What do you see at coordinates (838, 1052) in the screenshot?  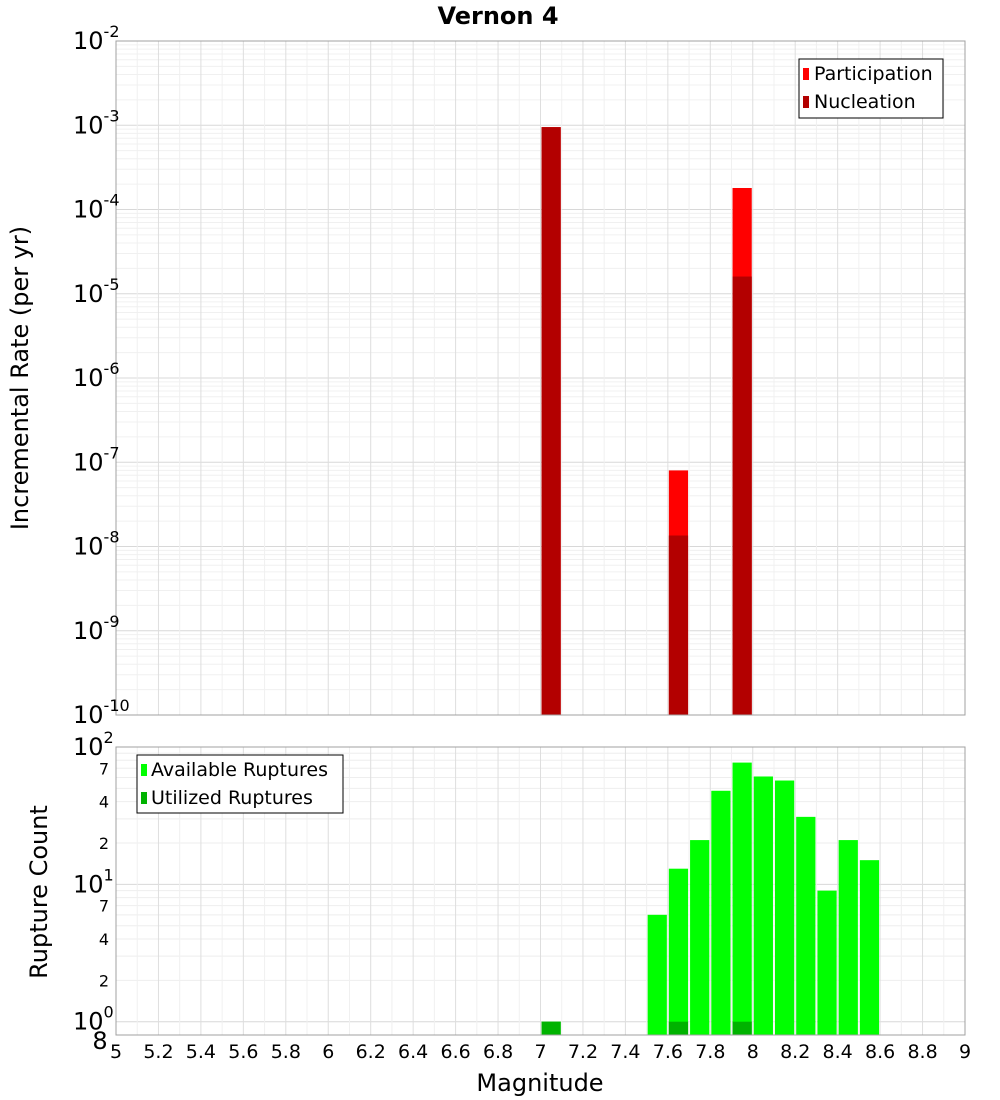 I see `x-tick-label: 8.4` at bounding box center [838, 1052].